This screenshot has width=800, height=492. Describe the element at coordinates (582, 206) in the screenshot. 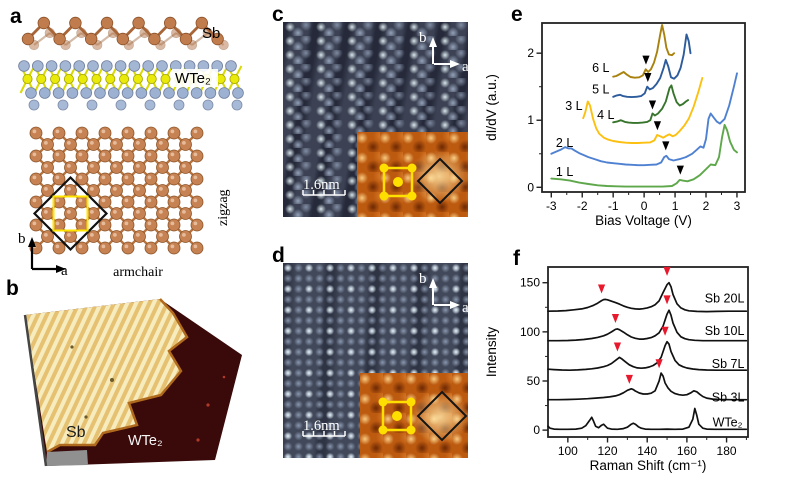

I see `svg-text: -2` at that location.